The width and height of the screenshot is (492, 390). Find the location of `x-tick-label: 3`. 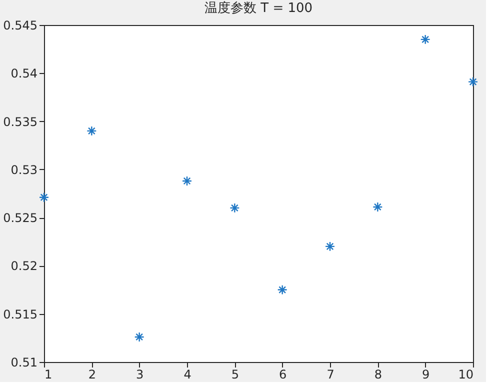

x-tick-label: 3 is located at coordinates (140, 375).